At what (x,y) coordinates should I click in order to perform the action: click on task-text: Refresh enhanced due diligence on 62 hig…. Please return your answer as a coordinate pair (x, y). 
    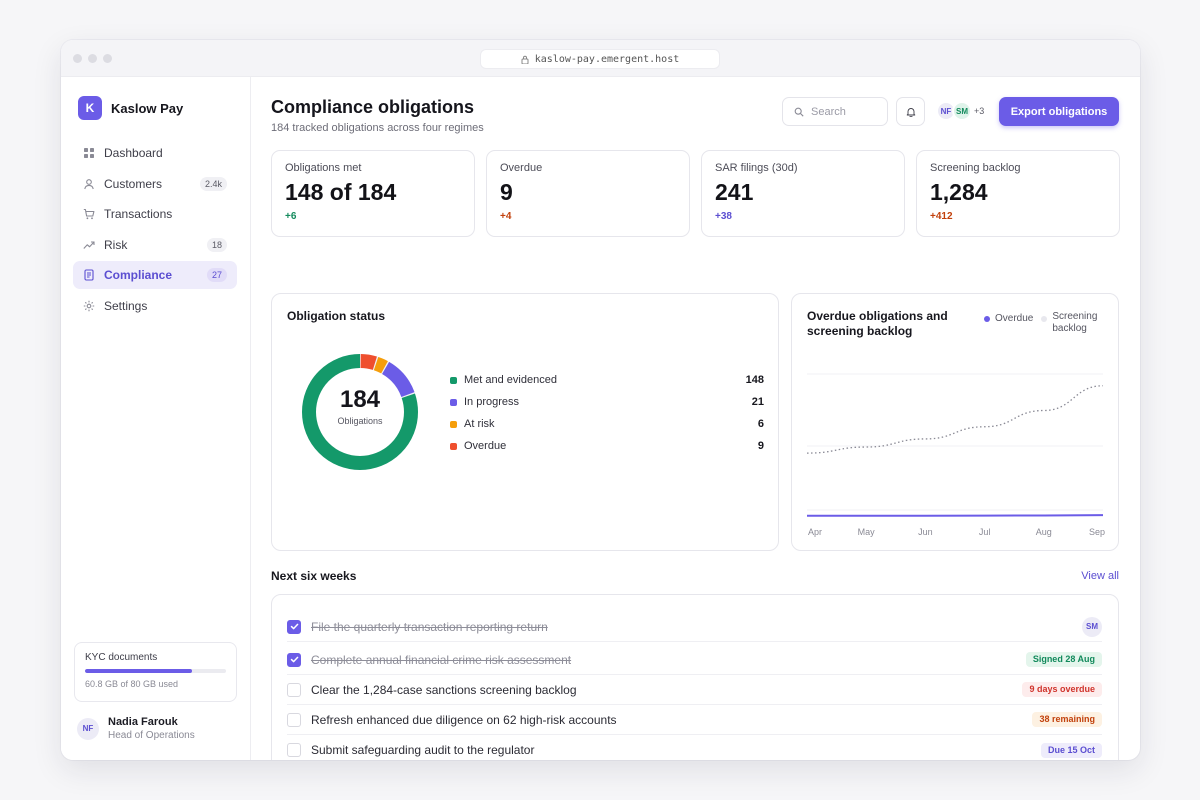
    Looking at the image, I should click on (464, 719).